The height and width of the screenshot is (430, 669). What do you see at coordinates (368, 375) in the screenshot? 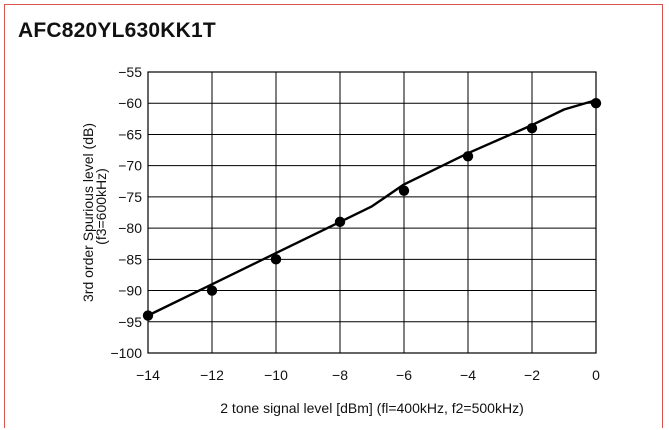
I see `x-tick-labels: −14 −12 −10 −8 −6 −4 −2 0` at bounding box center [368, 375].